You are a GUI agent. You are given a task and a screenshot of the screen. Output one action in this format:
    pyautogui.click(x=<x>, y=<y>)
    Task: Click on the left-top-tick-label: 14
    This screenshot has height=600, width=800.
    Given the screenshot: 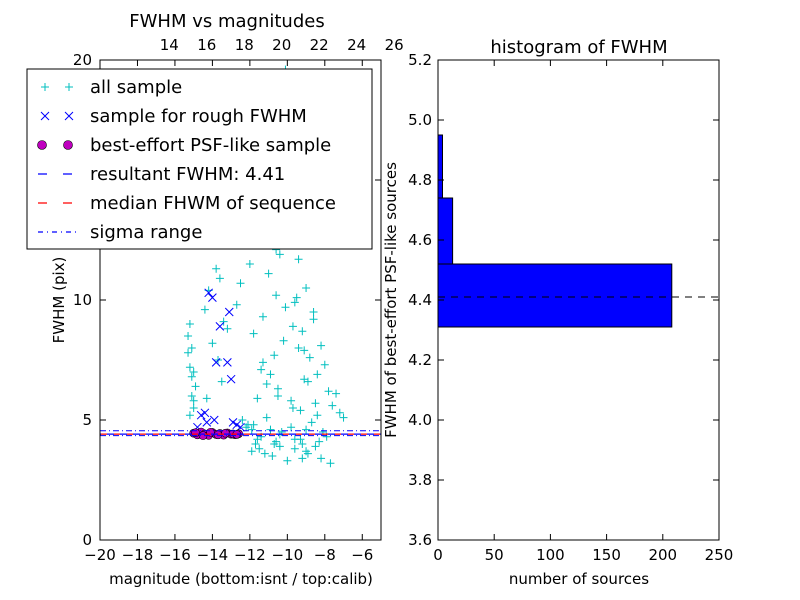 What is the action you would take?
    pyautogui.click(x=169, y=45)
    